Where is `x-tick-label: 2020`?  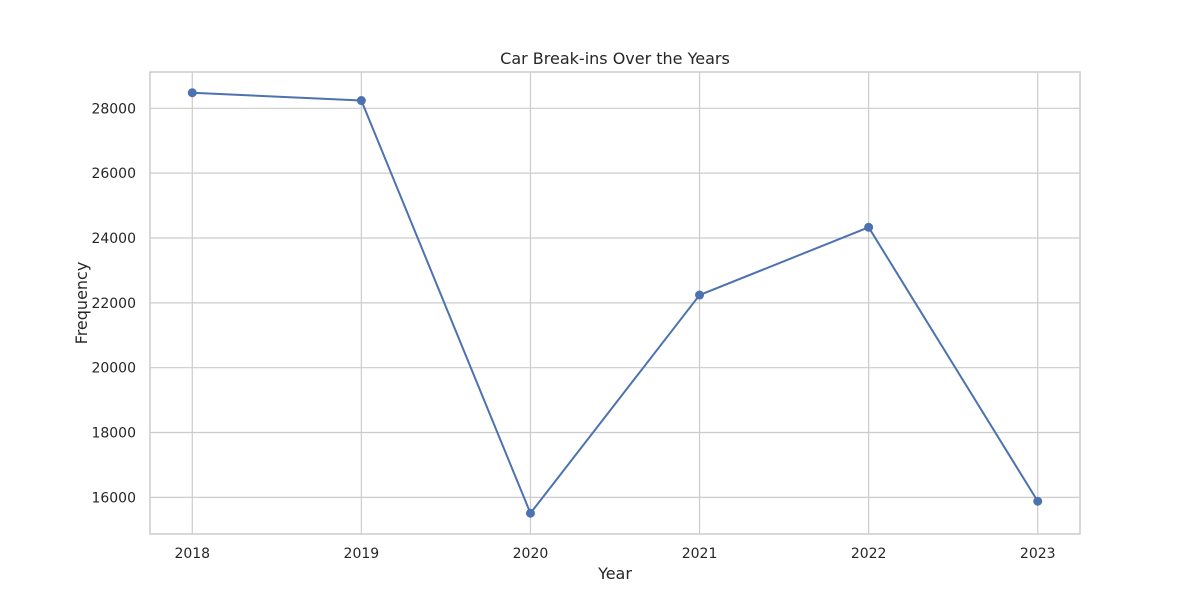
x-tick-label: 2020 is located at coordinates (531, 554).